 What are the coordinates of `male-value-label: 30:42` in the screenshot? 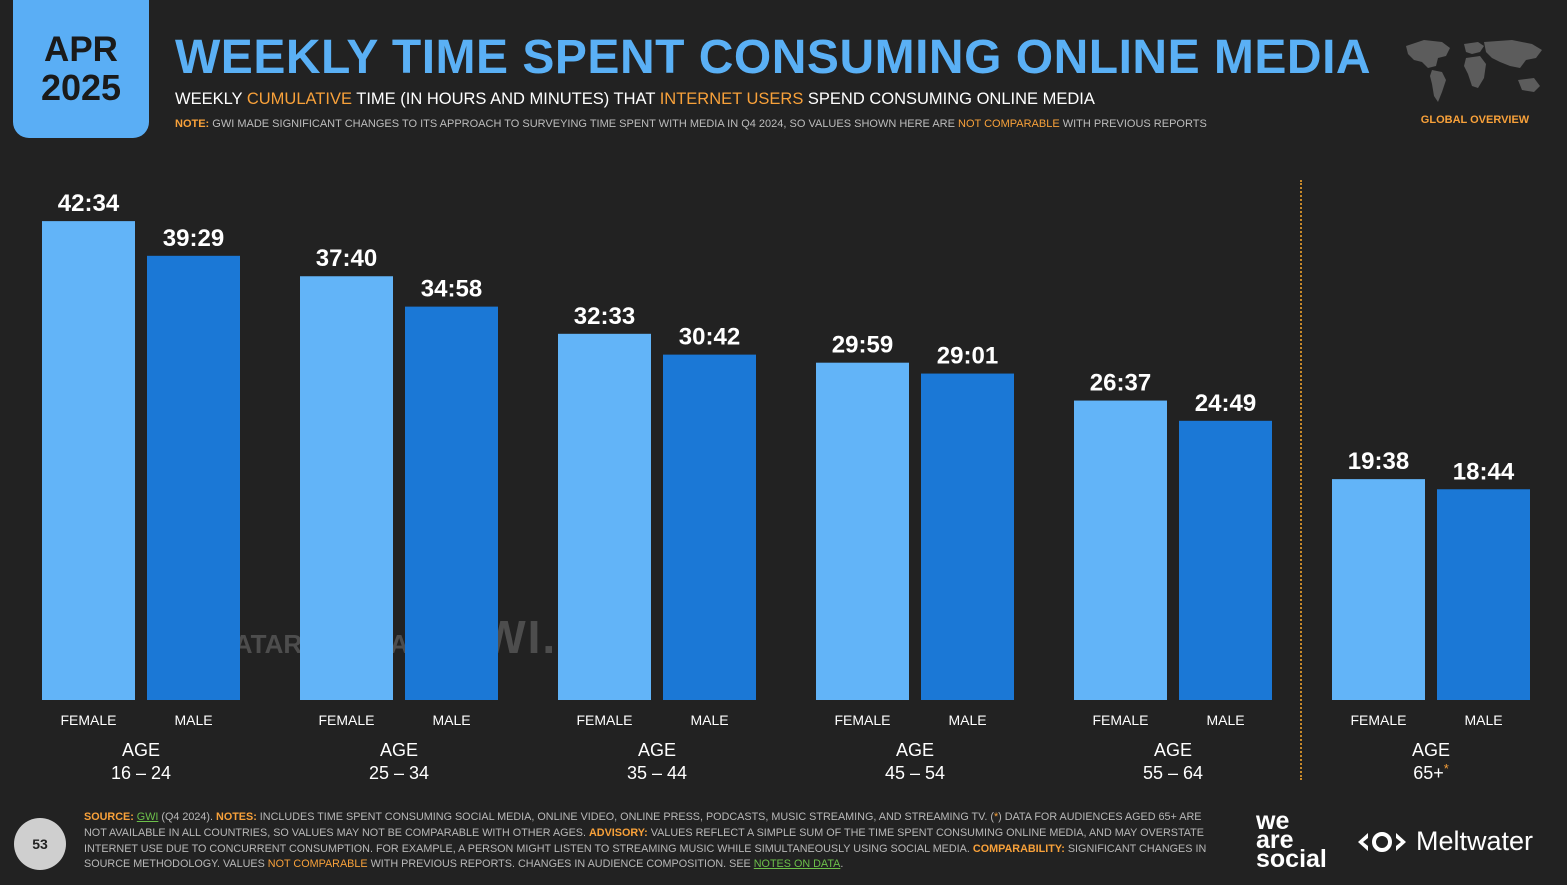 It's located at (709, 337).